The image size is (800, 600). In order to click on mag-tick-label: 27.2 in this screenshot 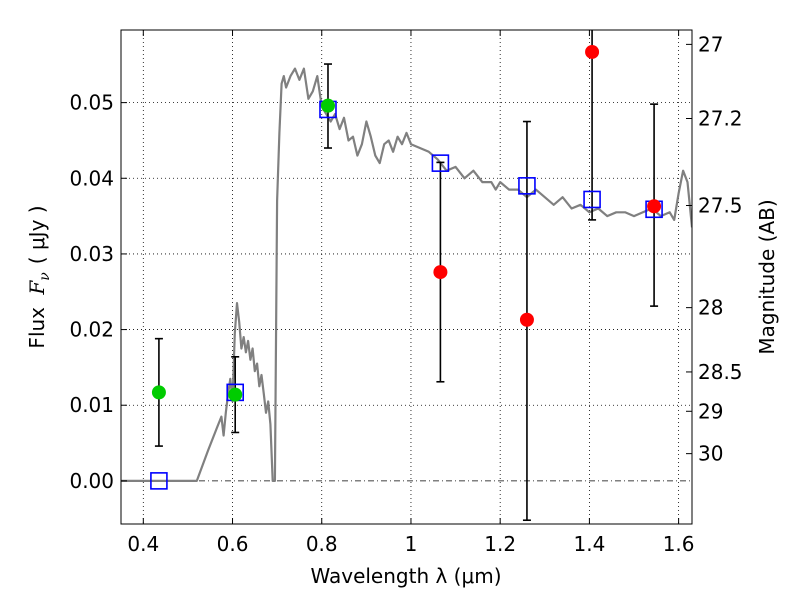, I will do `click(720, 119)`.